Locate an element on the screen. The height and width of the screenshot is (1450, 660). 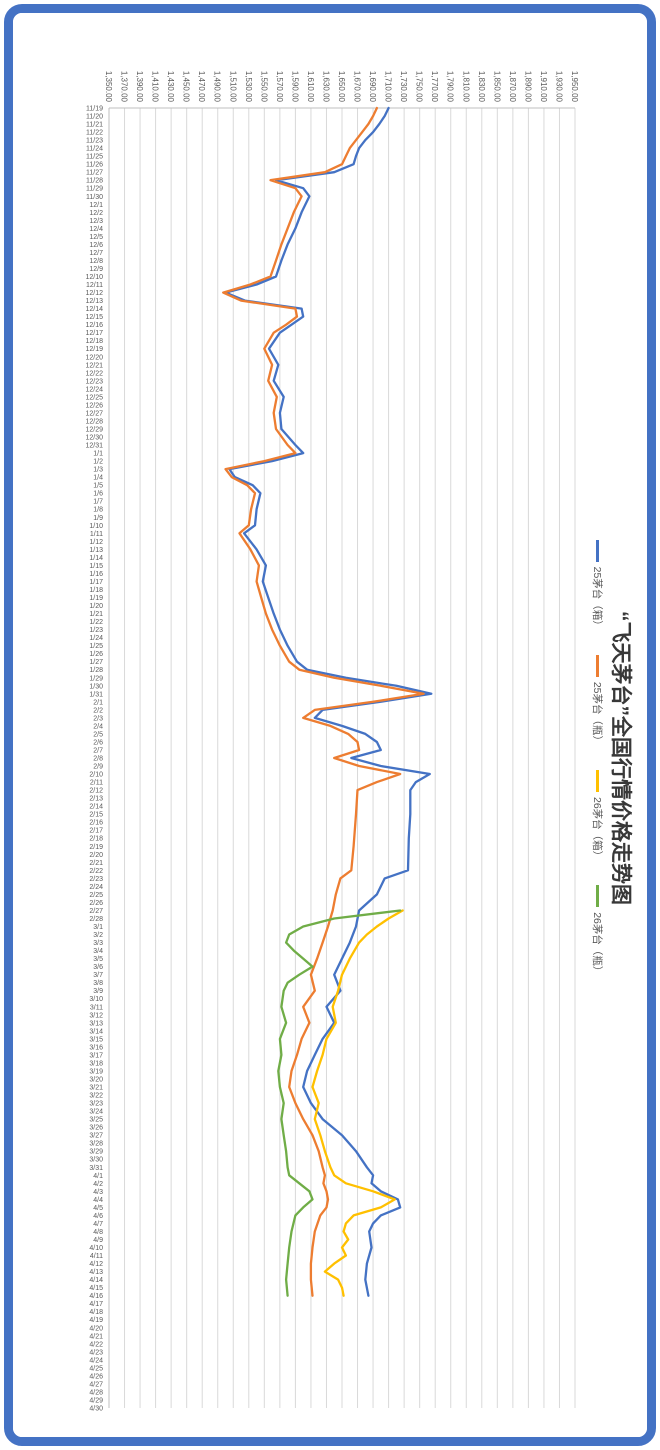
x-axis-tick-label: 12/4 is located at coordinates (96, 229).